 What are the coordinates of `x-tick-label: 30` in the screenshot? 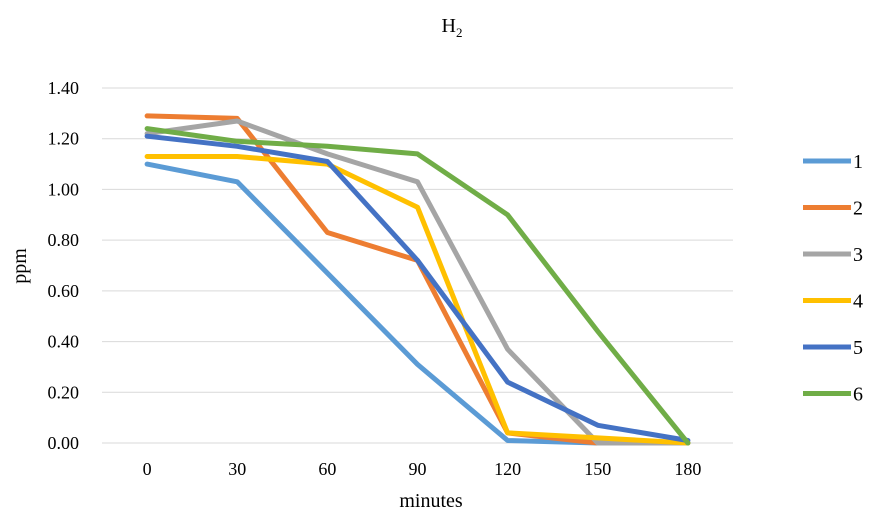 It's located at (237, 469).